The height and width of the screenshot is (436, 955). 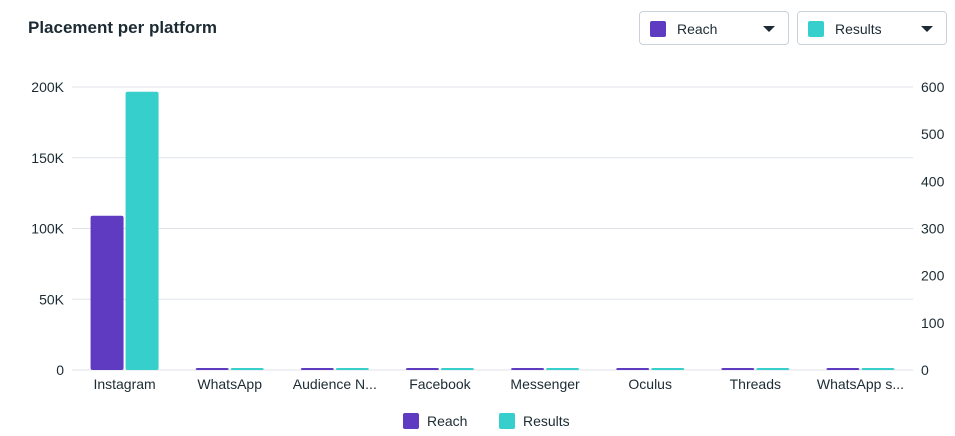 I want to click on results-color-swatch, so click(x=816, y=29).